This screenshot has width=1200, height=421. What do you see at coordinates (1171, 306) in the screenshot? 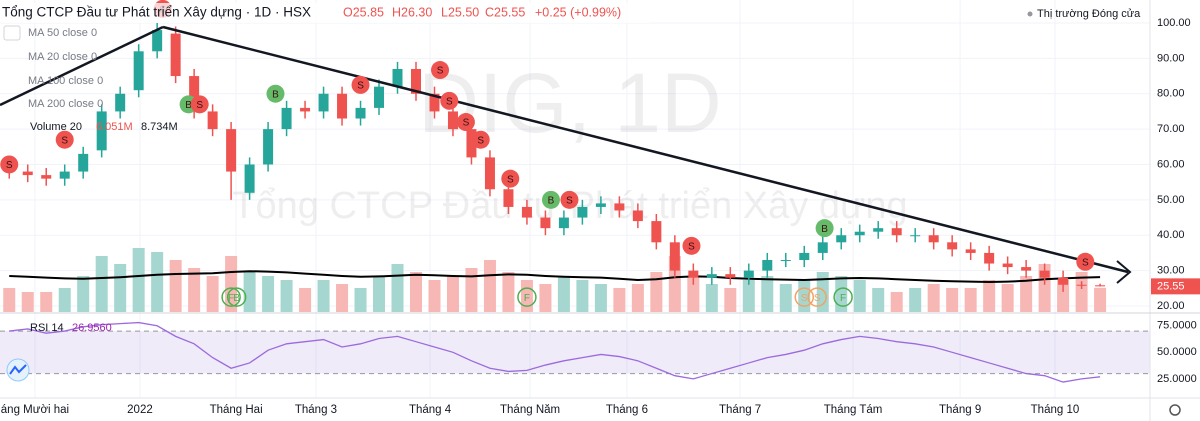
I see `y-tick-label: 20.00` at bounding box center [1171, 306].